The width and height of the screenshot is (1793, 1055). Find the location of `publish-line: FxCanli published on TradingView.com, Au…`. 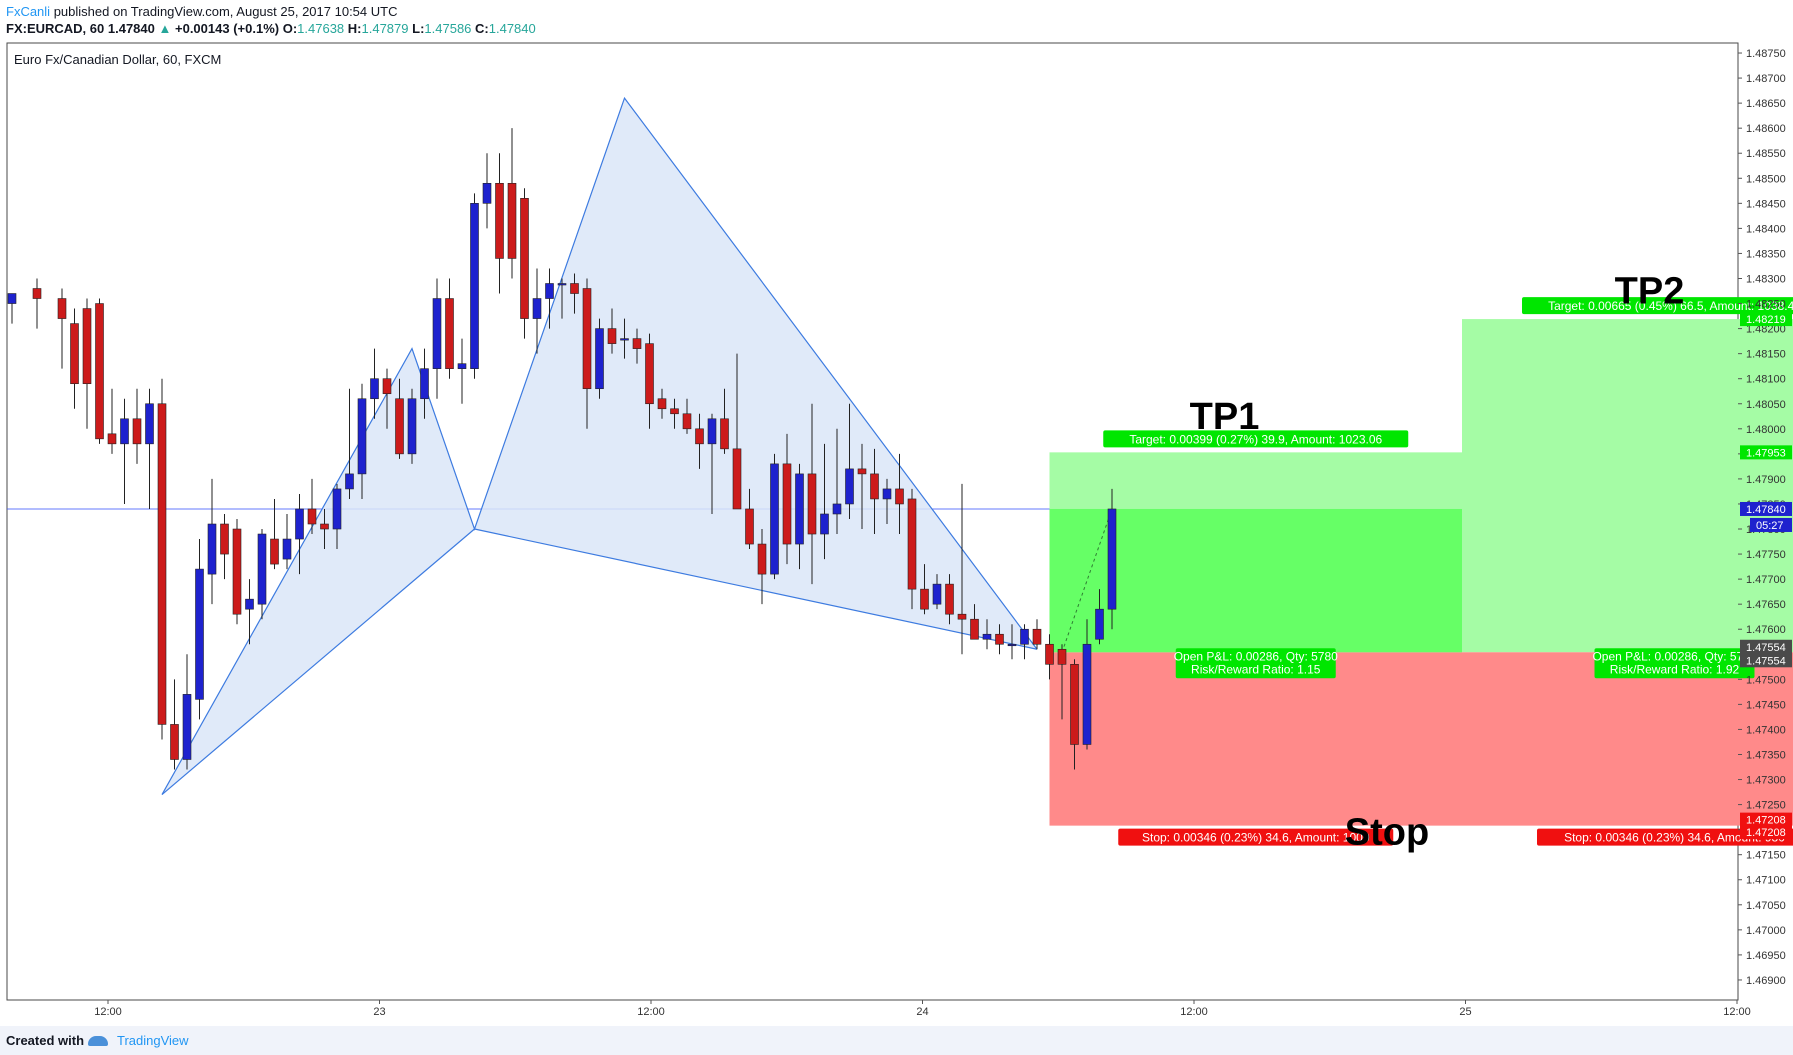

publish-line: FxCanli published on TradingView.com, Au… is located at coordinates (201, 11).